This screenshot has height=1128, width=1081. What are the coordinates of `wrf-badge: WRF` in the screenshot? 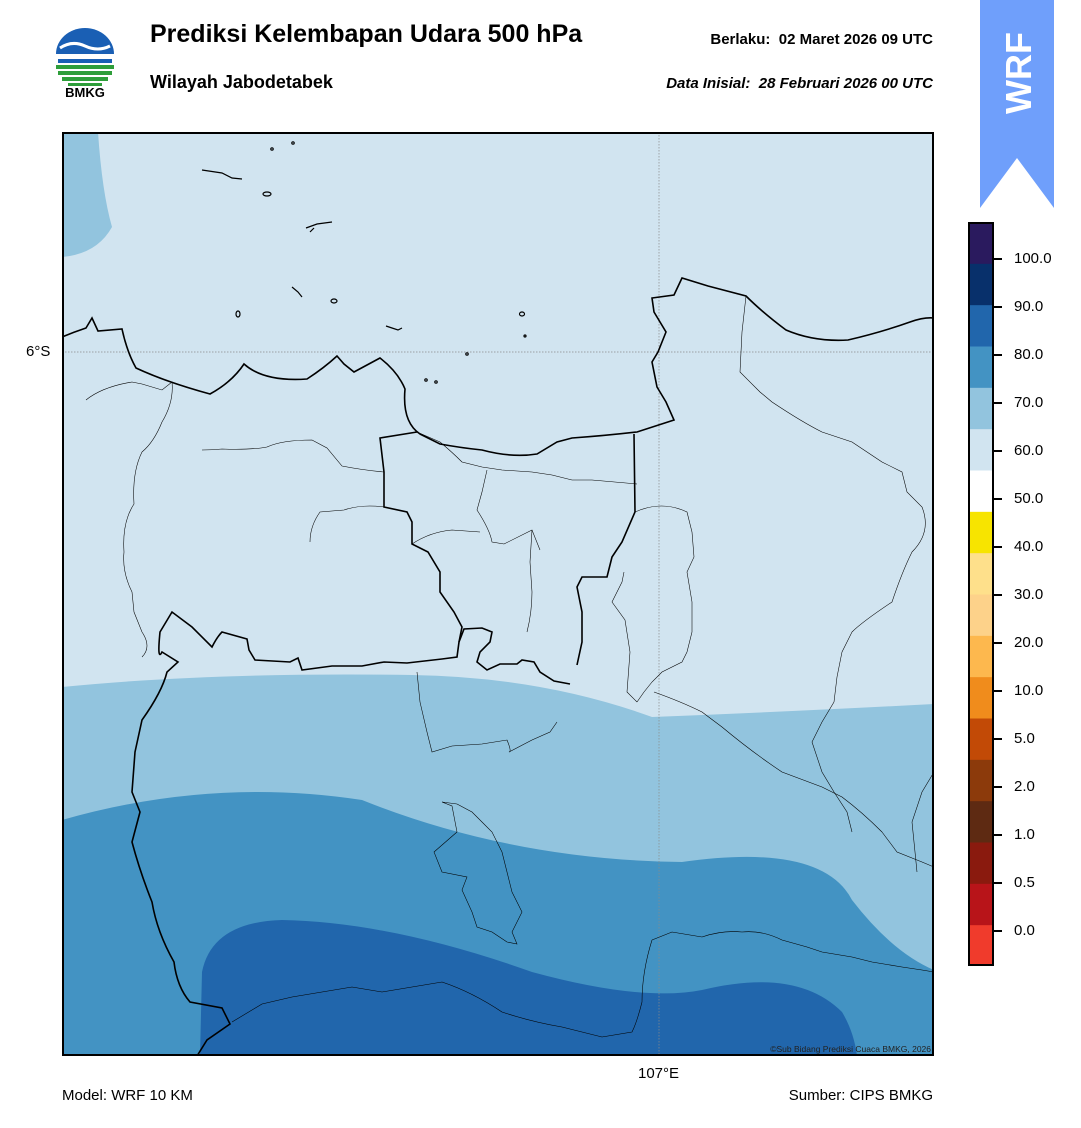 It's located at (1017, 104).